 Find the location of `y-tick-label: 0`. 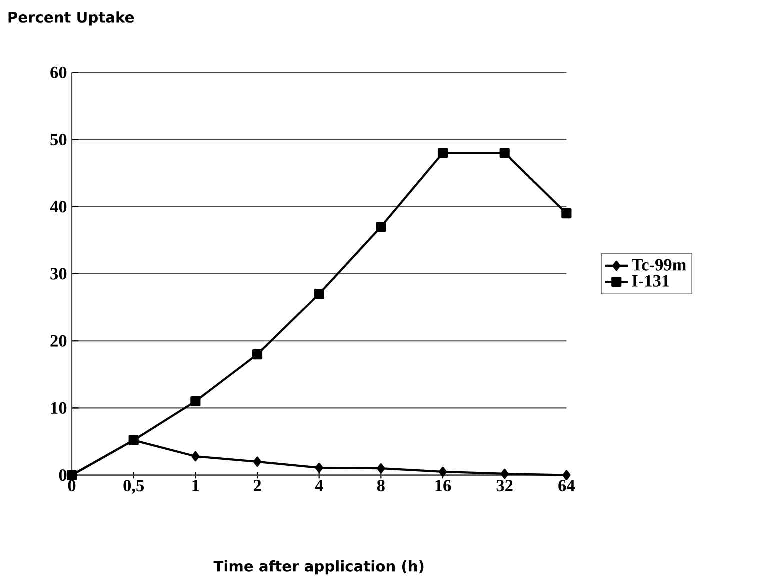

y-tick-label: 0 is located at coordinates (63, 475).